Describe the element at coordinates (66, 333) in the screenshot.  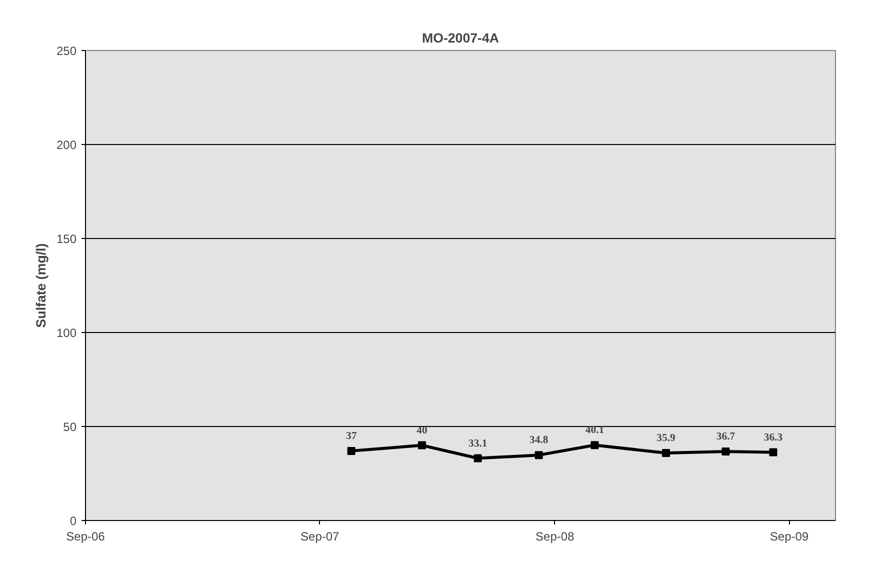
I see `y-tick-label: 100` at that location.